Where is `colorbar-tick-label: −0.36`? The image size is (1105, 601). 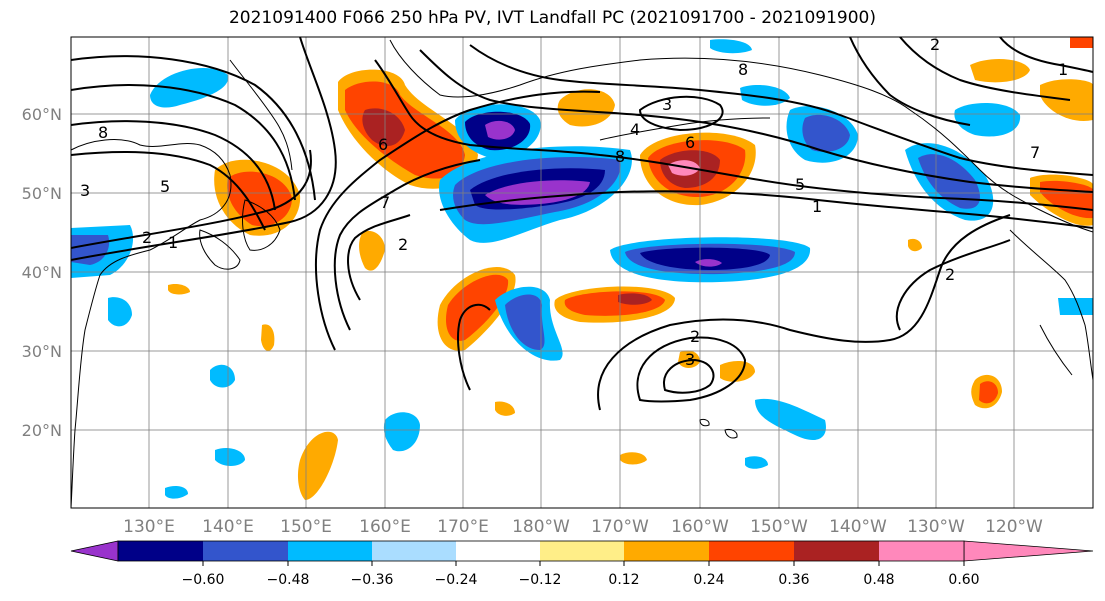
colorbar-tick-label: −0.36 is located at coordinates (372, 580).